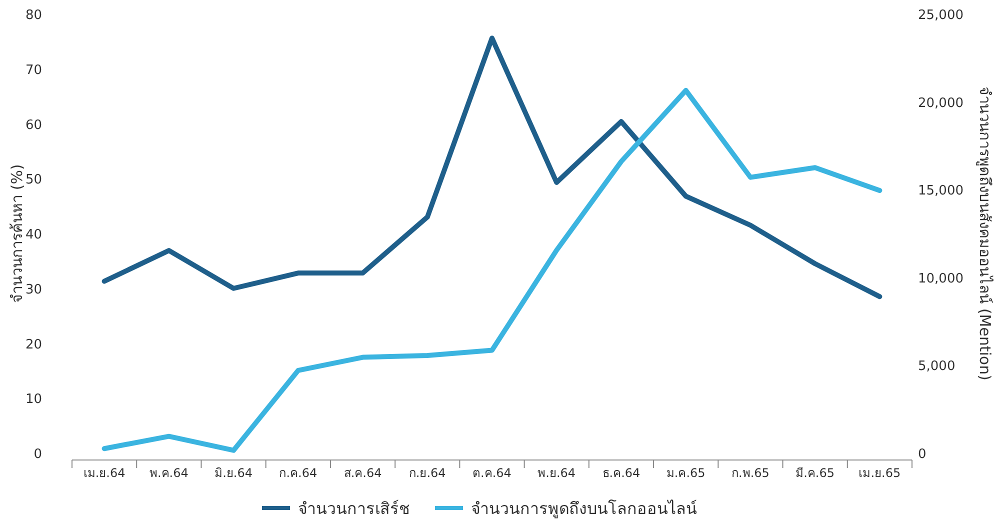  Describe the element at coordinates (492, 473) in the screenshot. I see `x-tick-label: ต.ค.64` at that location.